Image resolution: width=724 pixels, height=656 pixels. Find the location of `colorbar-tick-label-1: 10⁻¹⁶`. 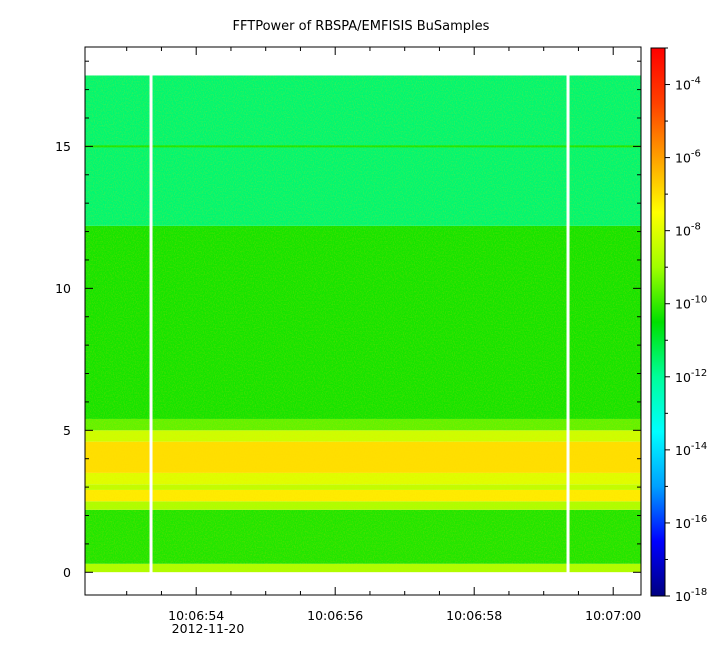

colorbar-tick-label-1: 10⁻¹⁶ is located at coordinates (691, 522).